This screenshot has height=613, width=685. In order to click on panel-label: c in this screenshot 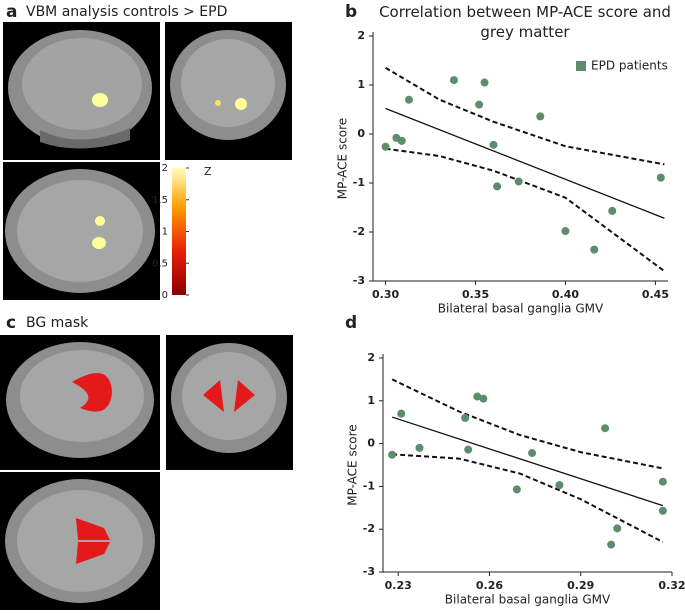, I will do `click(11, 323)`.